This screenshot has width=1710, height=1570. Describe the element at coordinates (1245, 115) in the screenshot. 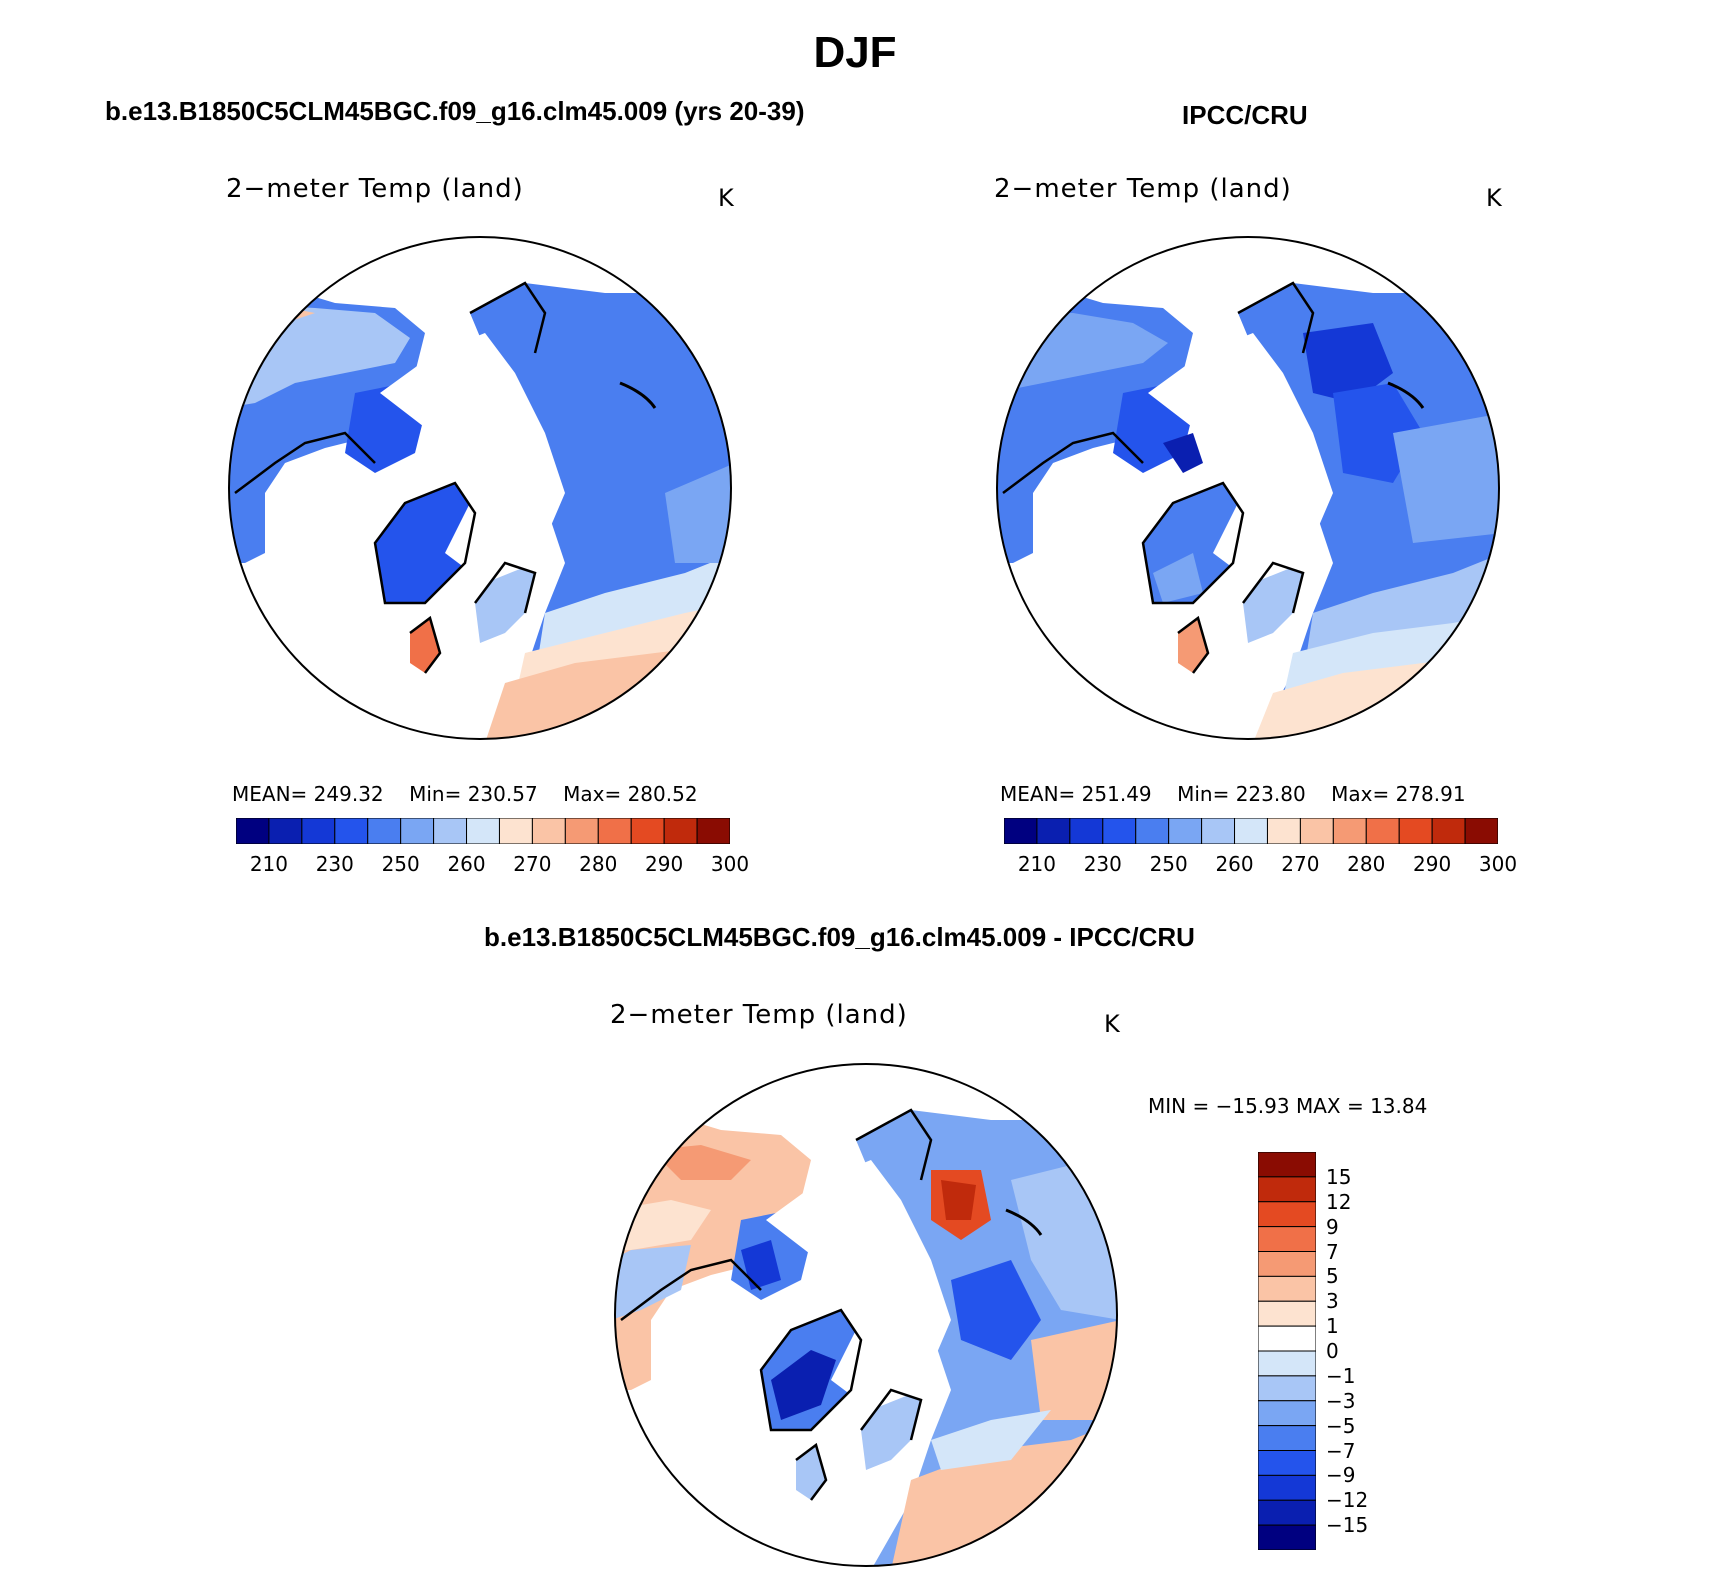

I see `obs-panel-title: IPCC/CRU` at that location.